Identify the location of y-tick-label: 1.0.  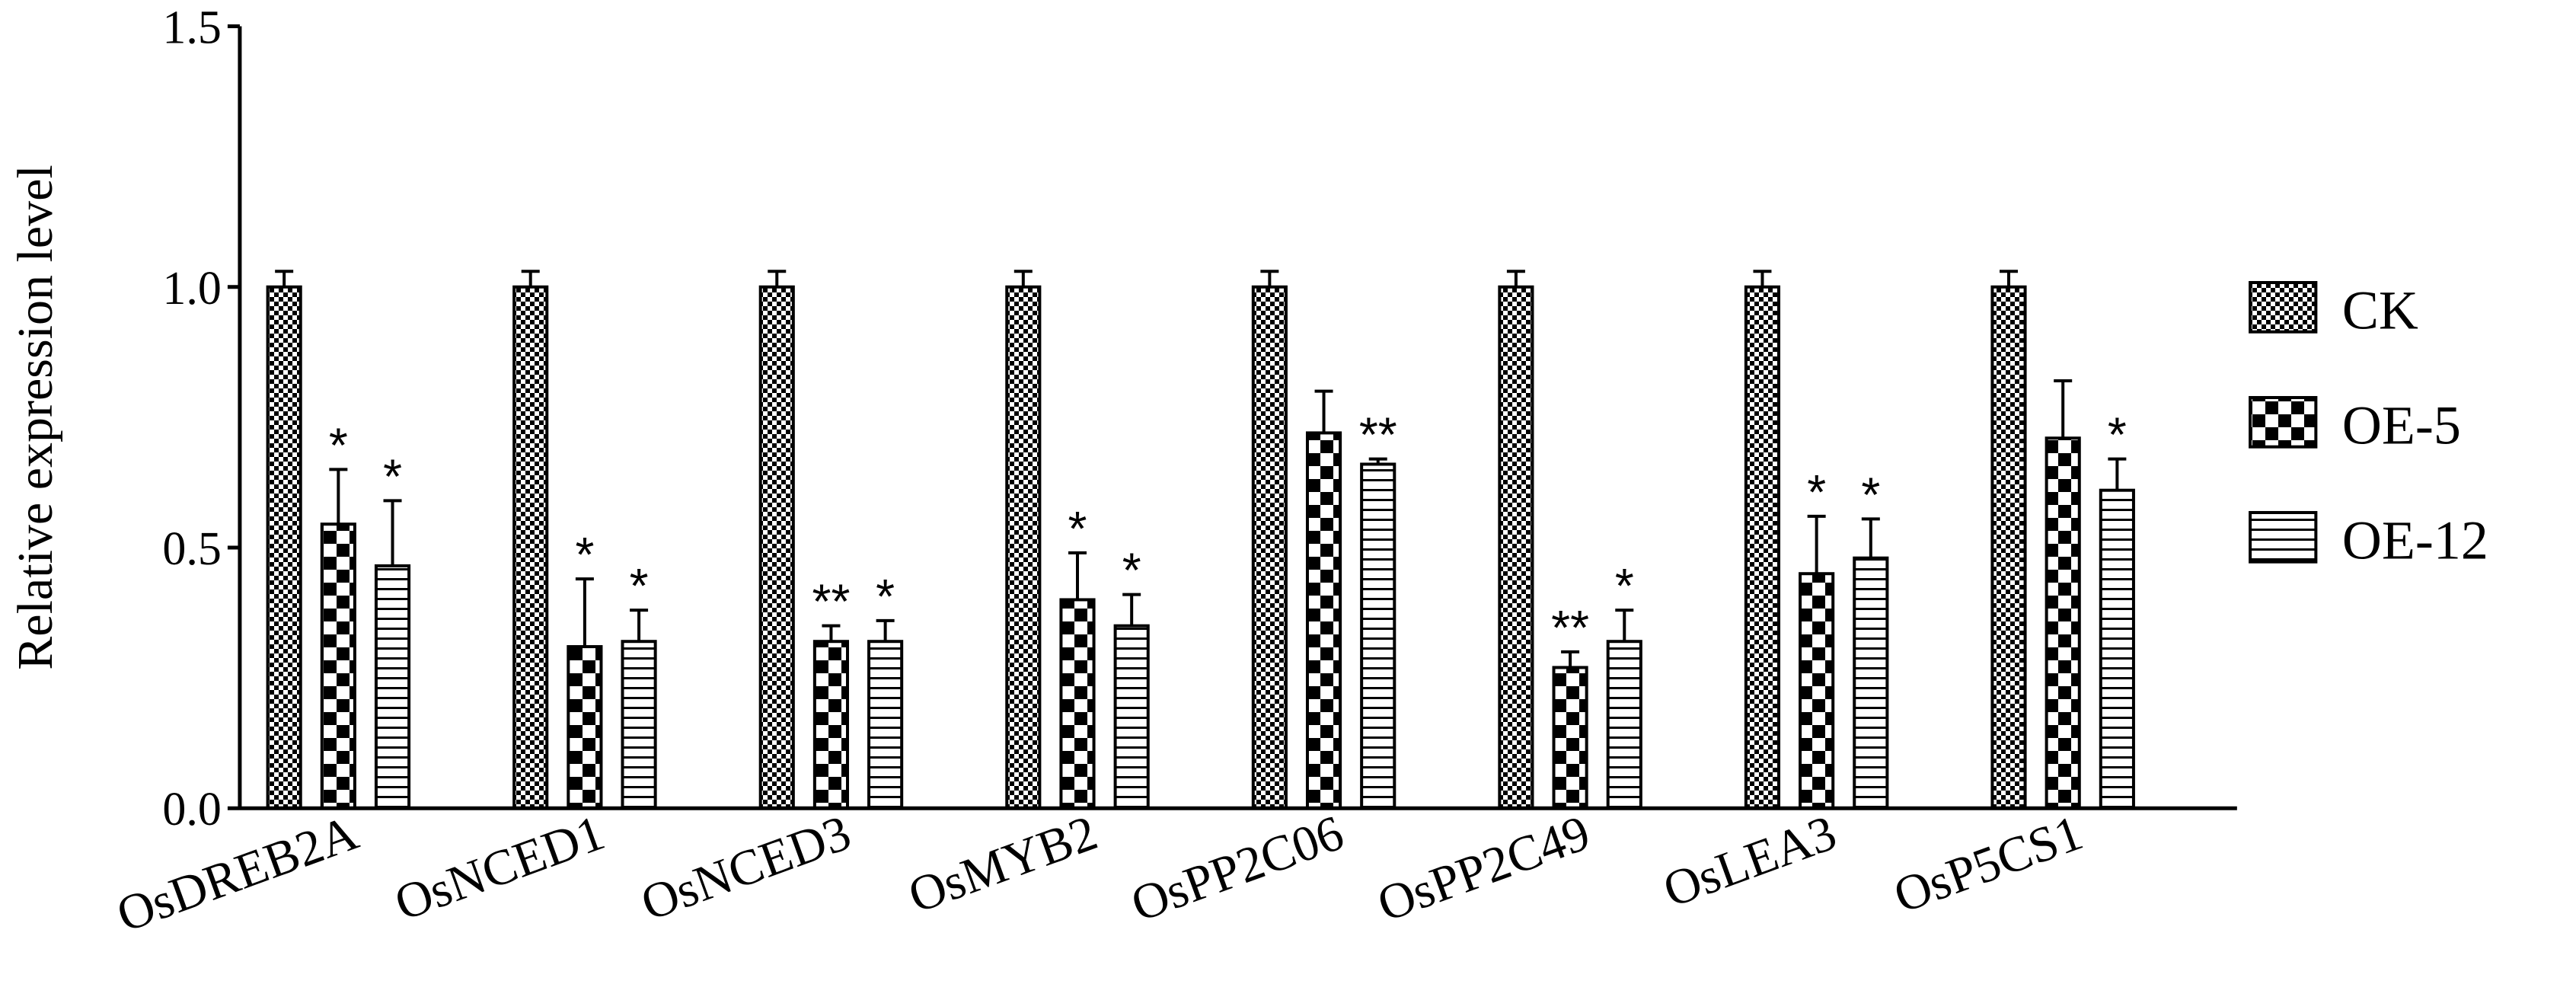
(192, 289).